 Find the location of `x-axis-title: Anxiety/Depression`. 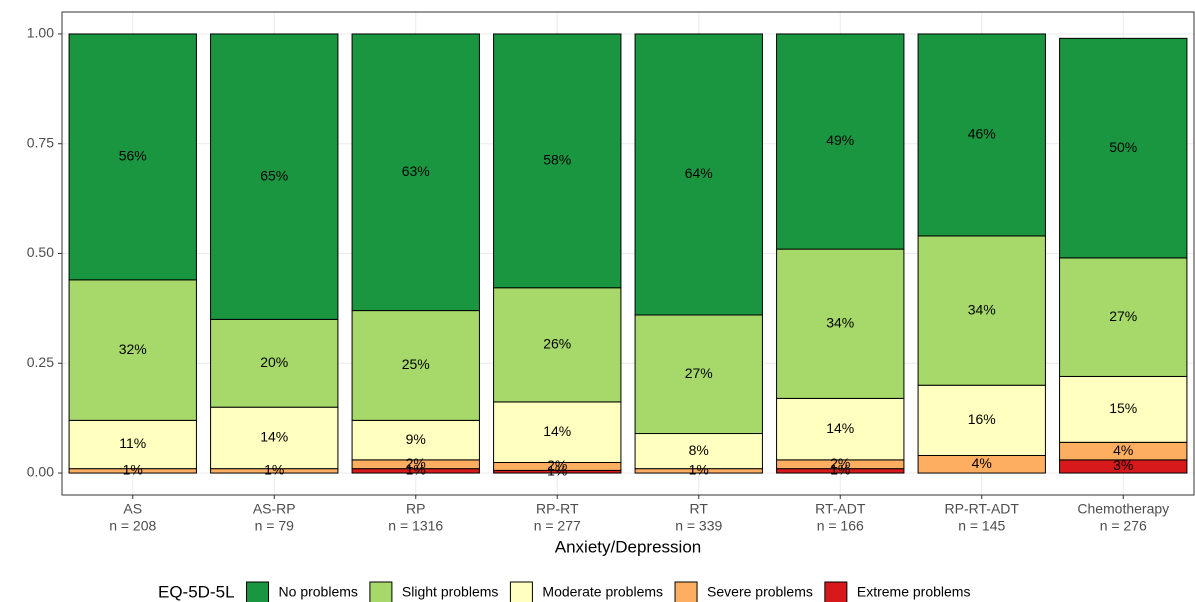

x-axis-title: Anxiety/Depression is located at coordinates (628, 546).